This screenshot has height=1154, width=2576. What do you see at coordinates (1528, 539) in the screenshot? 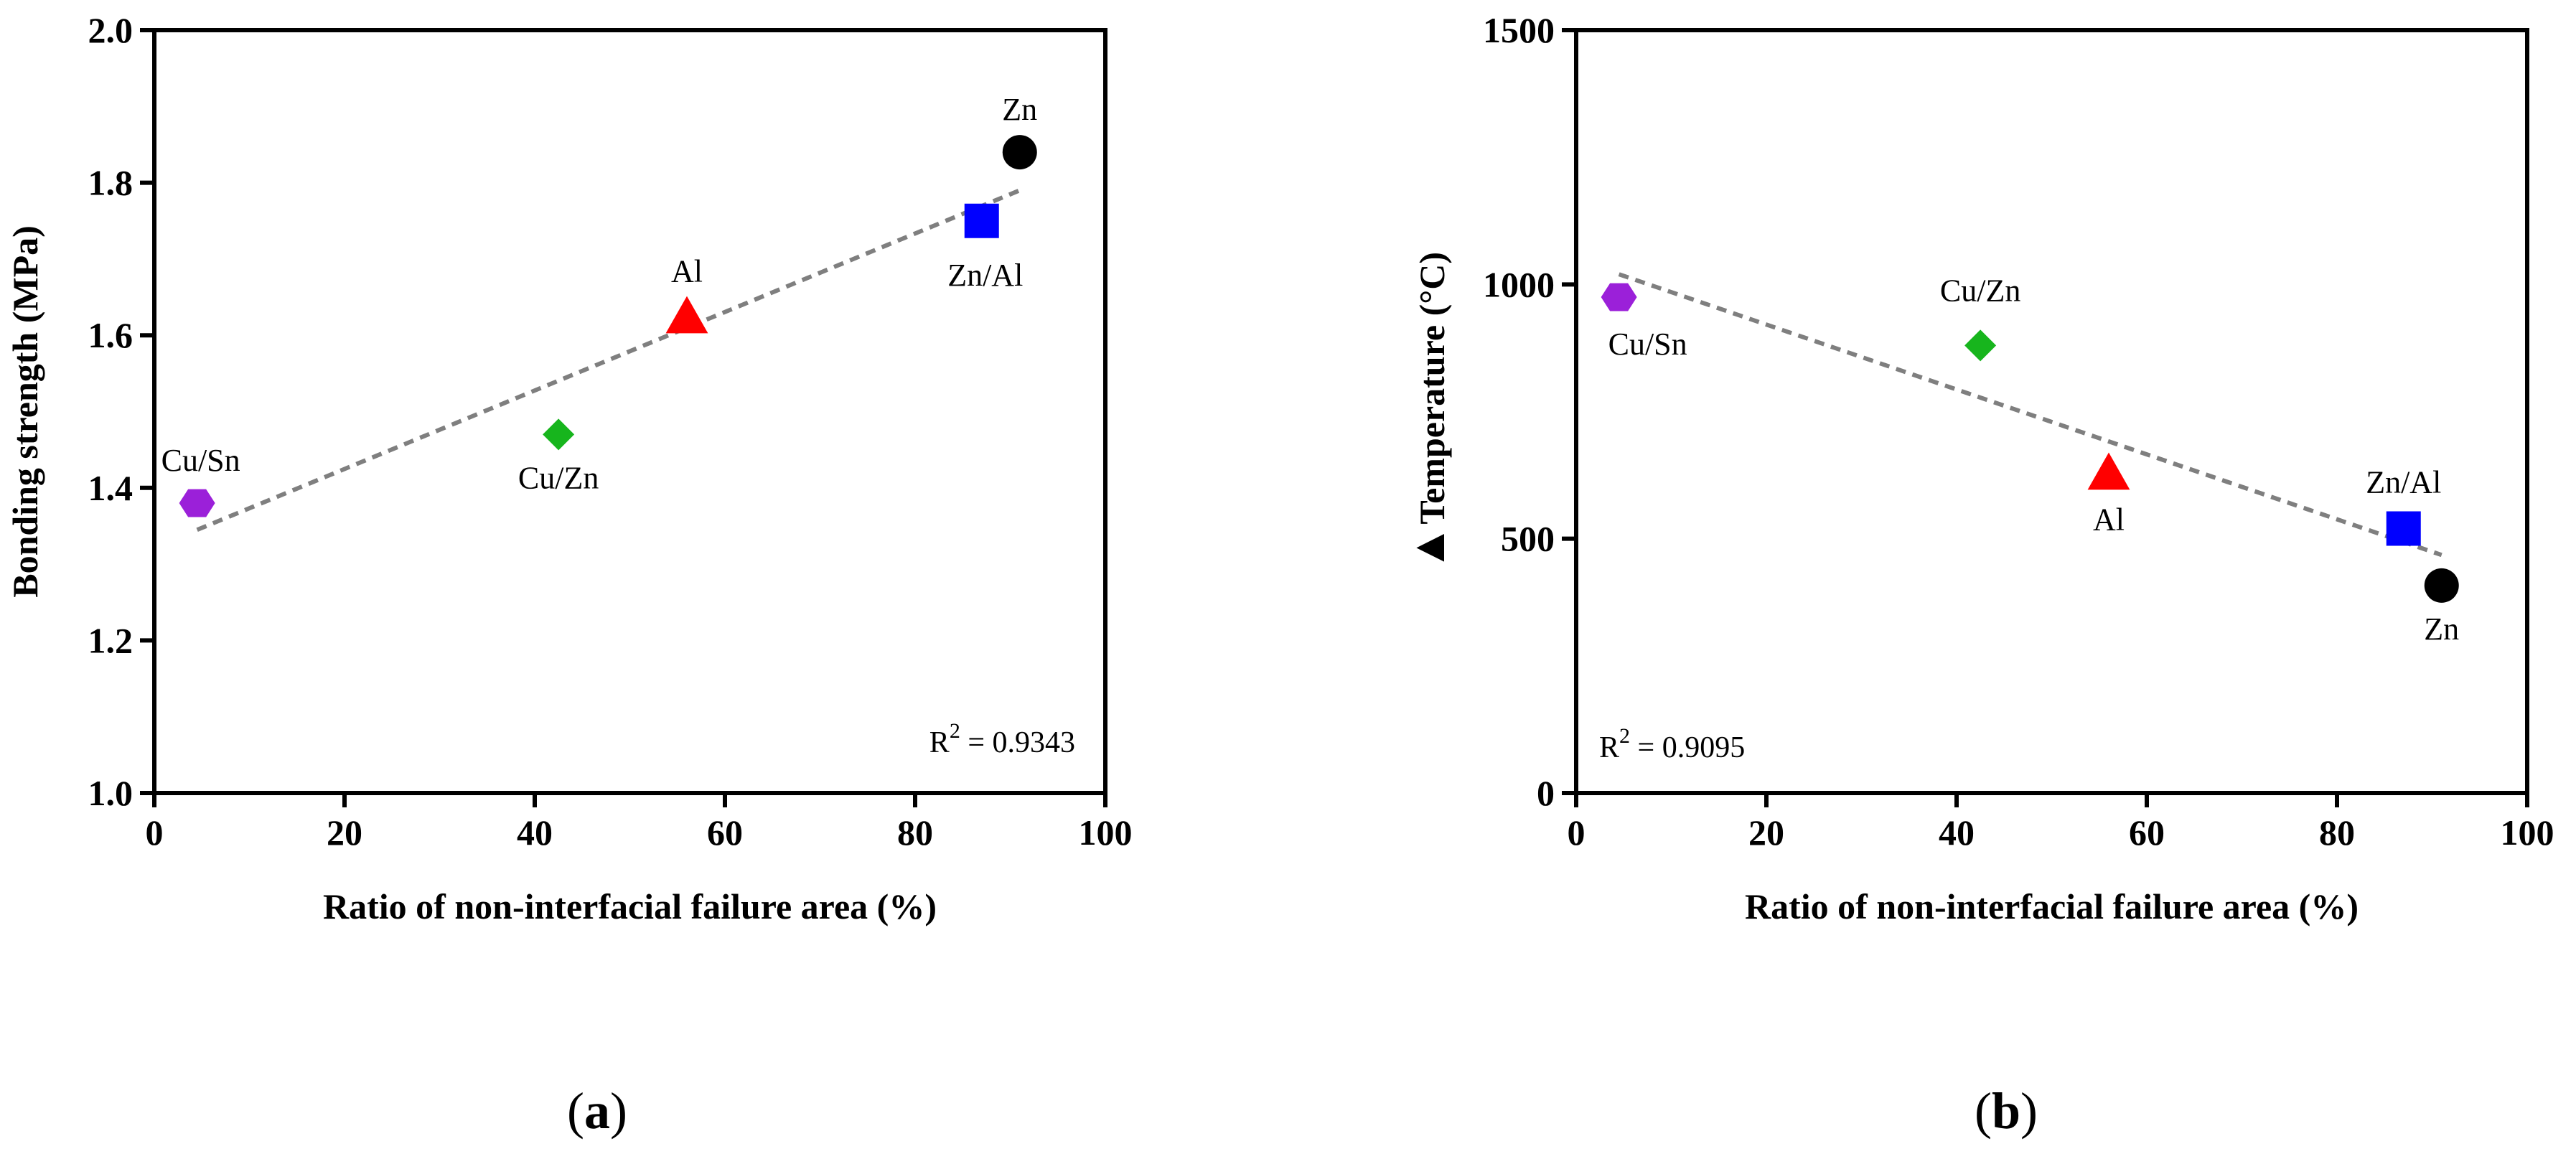
I see `y-tick-label: 500` at bounding box center [1528, 539].